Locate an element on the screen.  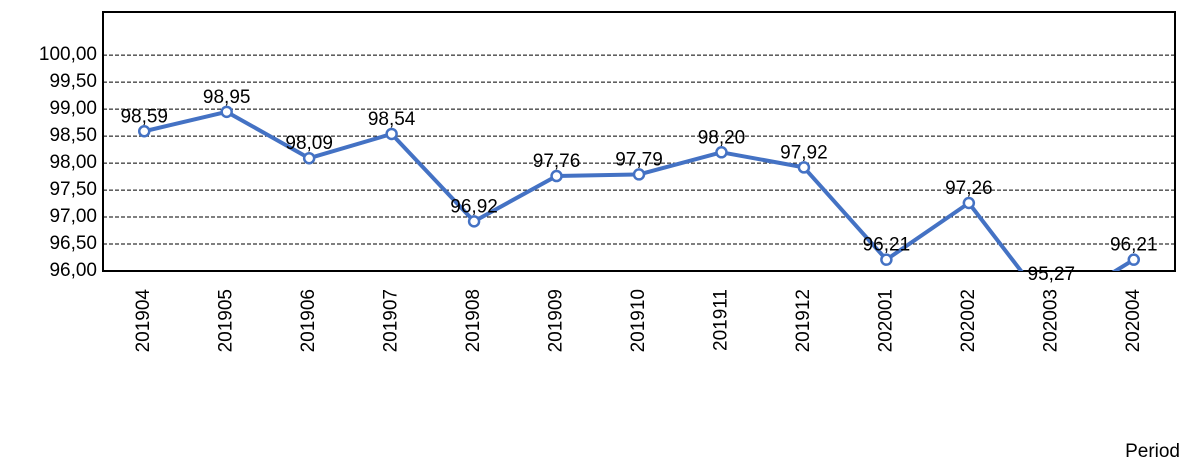
y-tick-label: 97,50 is located at coordinates (73, 189).